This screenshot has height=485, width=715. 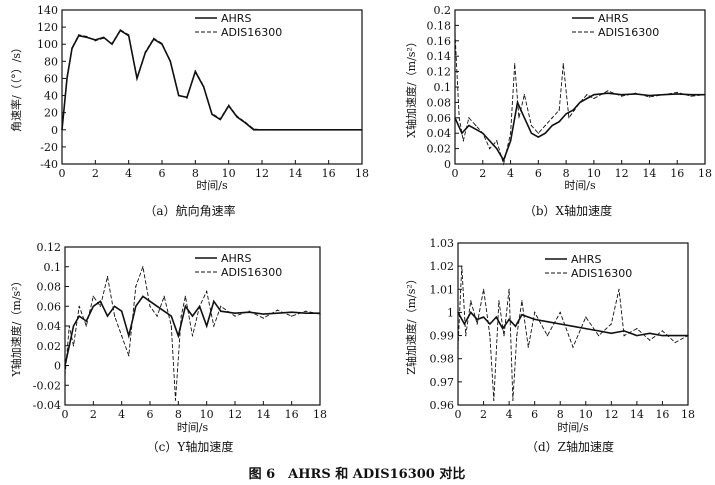 I want to click on y-tick-label: 0.1, so click(x=443, y=87).